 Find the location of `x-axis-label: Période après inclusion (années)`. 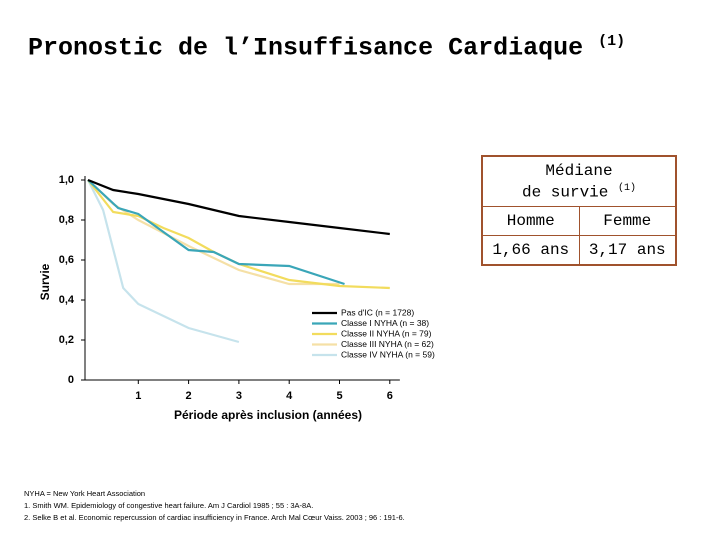

x-axis-label: Période après inclusion (années) is located at coordinates (268, 415).